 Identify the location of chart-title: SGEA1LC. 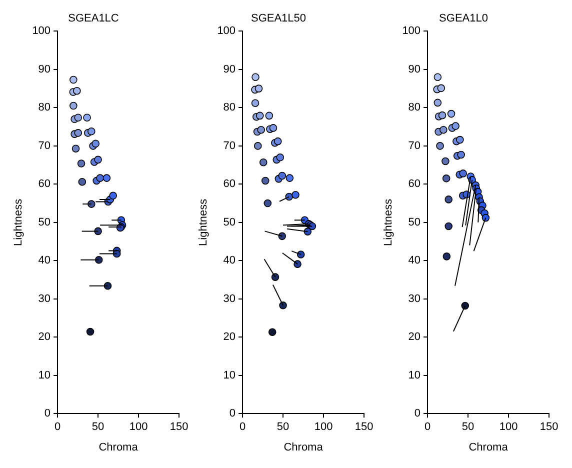
(93, 18).